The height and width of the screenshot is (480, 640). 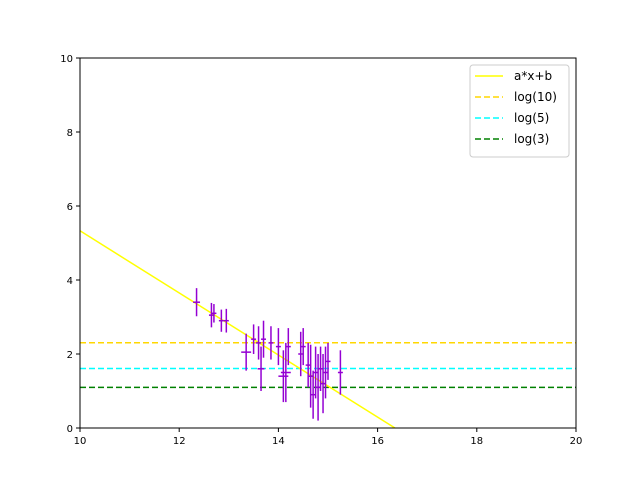 What do you see at coordinates (328, 437) in the screenshot?
I see `x-axis: 10 12 14 16 18 20` at bounding box center [328, 437].